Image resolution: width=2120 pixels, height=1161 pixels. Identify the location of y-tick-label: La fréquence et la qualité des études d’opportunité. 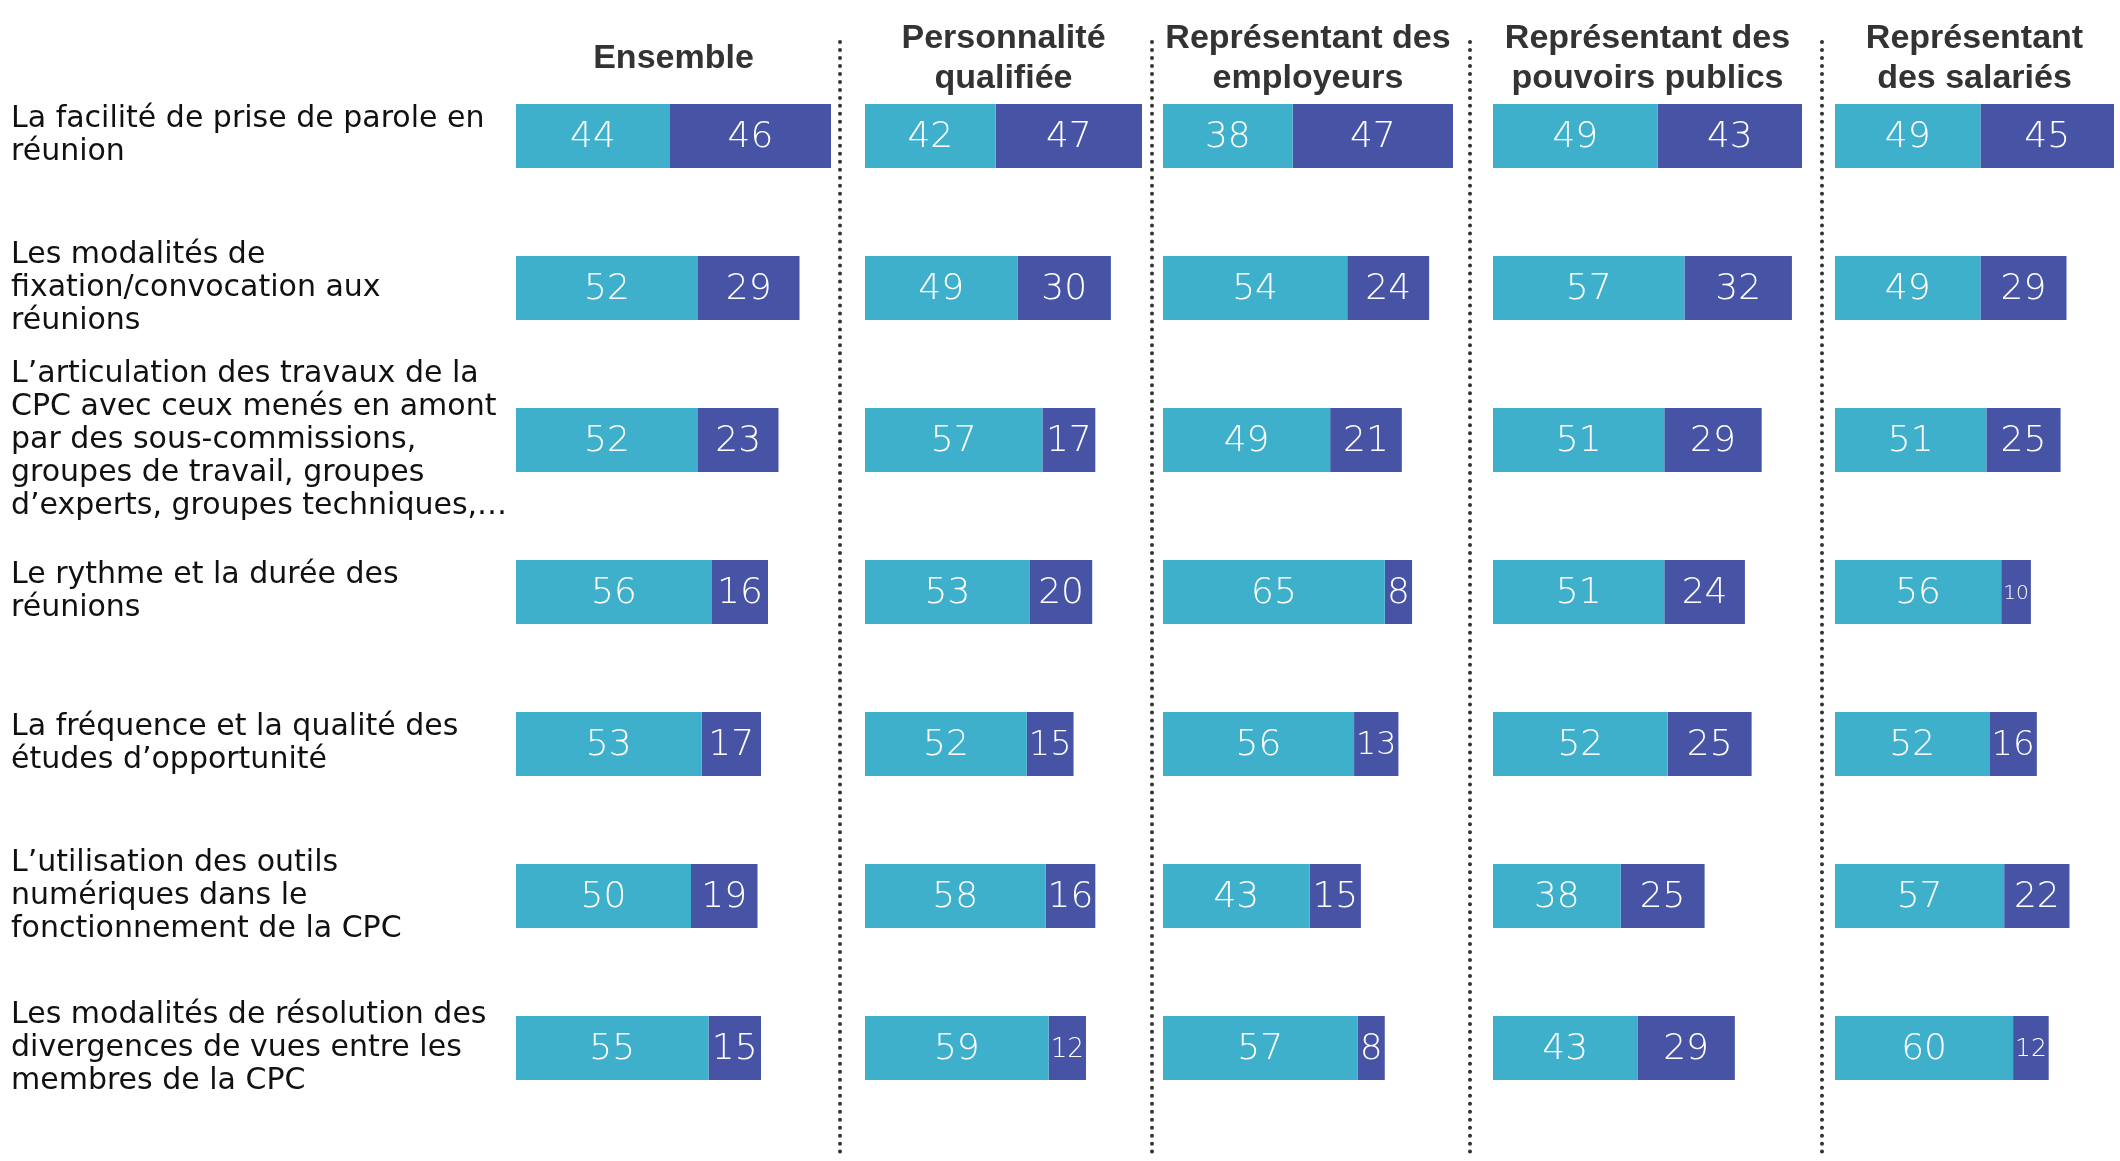
(235, 741).